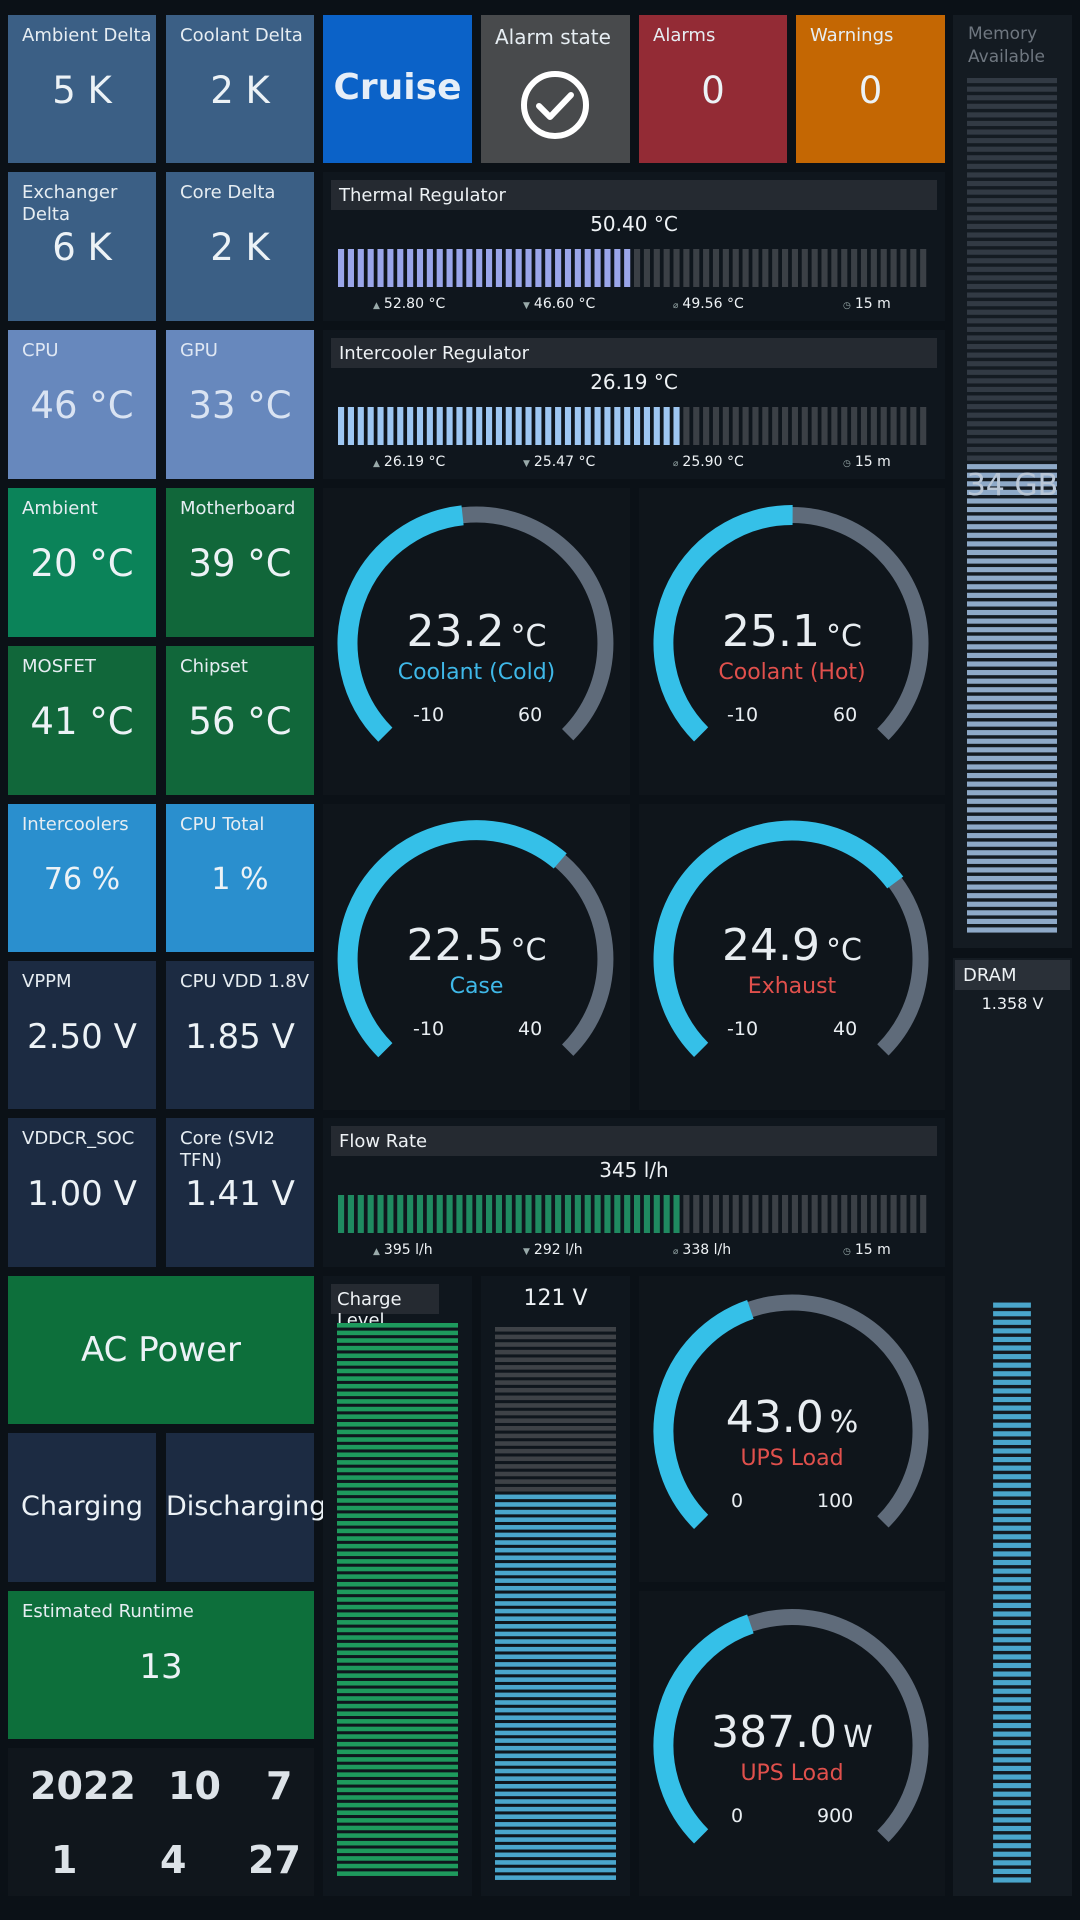  Describe the element at coordinates (376, 464) in the screenshot. I see `max-icon: ▲` at that location.